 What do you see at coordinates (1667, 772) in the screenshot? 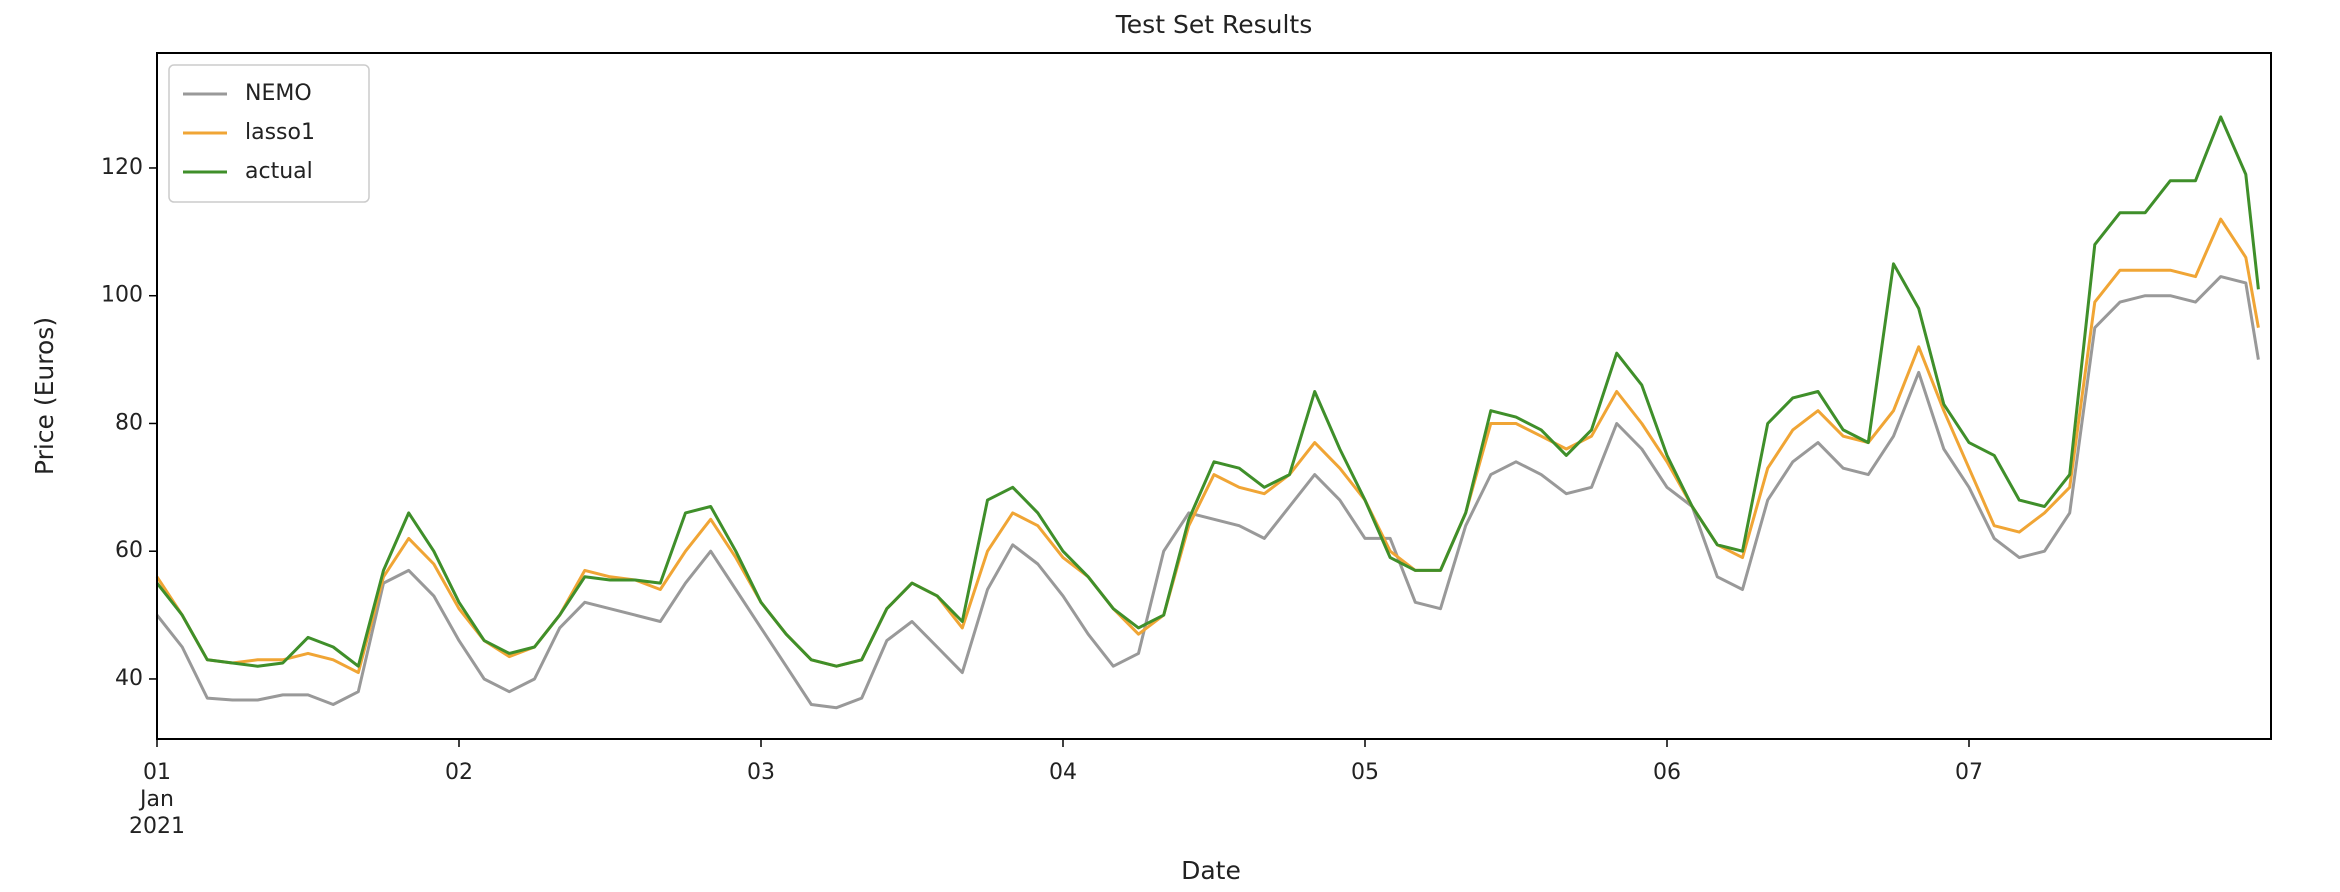
I see `x-tick-label: 06` at bounding box center [1667, 772].